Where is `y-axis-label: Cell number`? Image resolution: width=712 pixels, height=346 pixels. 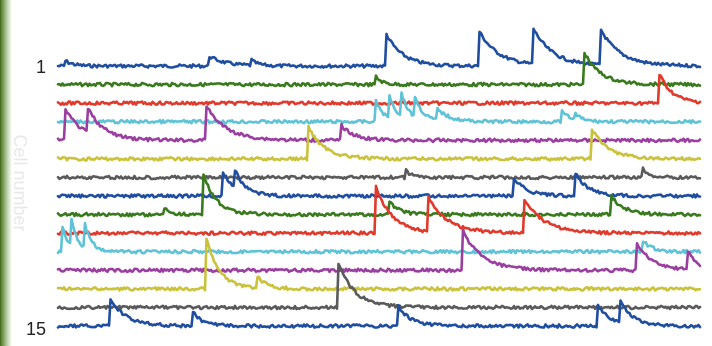 y-axis-label: Cell number is located at coordinates (20, 182).